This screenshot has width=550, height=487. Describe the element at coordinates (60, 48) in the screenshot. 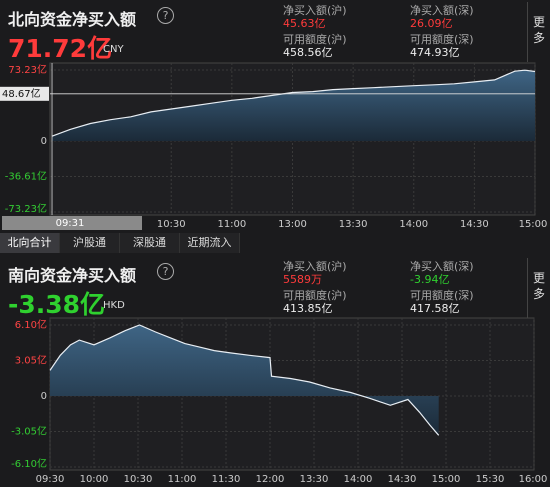

I see `net-amount: 71.72亿` at that location.